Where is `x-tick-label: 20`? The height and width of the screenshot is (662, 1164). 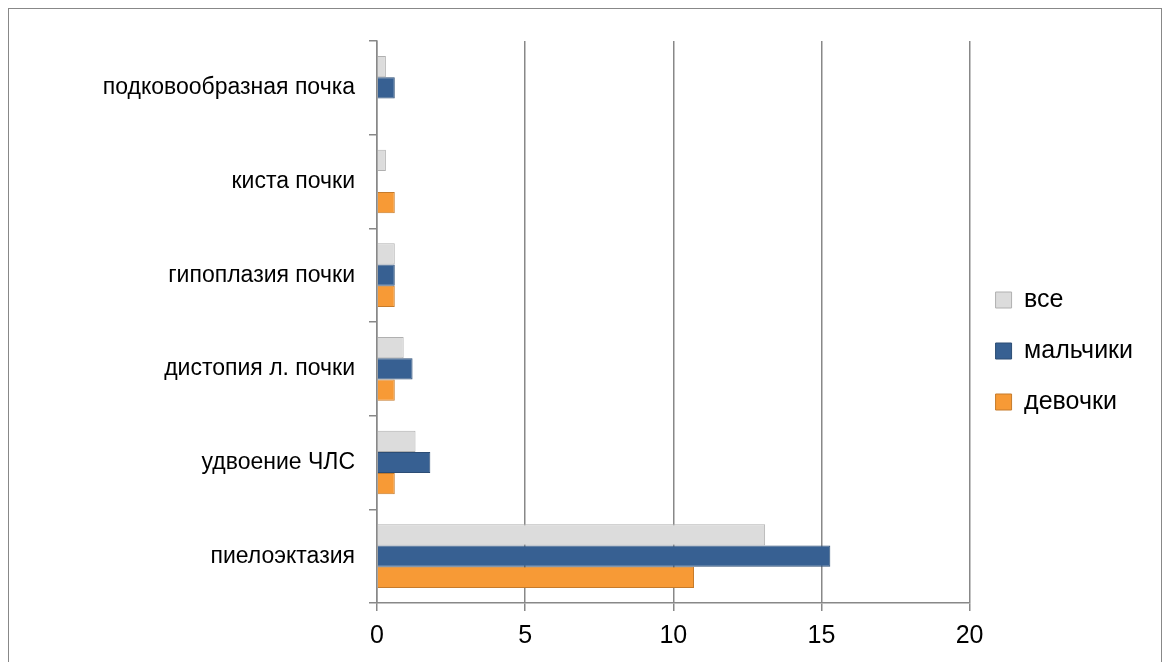 x-tick-label: 20 is located at coordinates (969, 633).